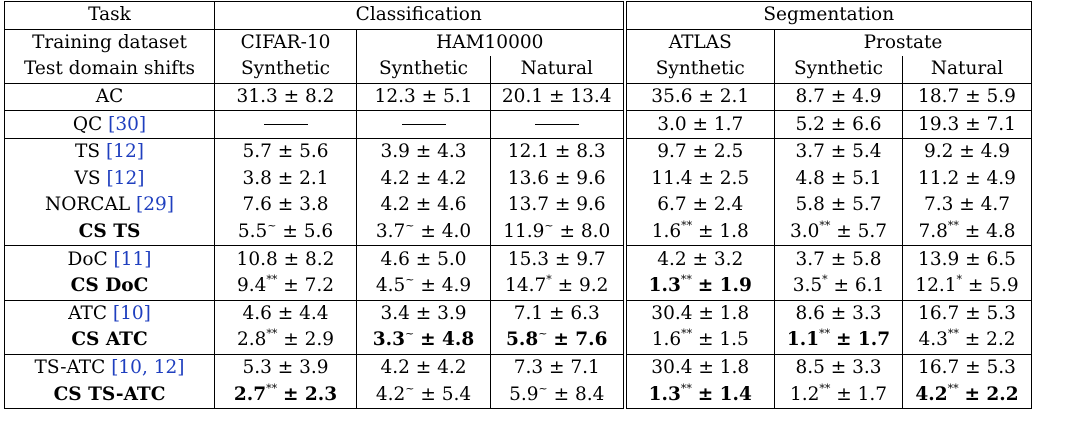 Image resolution: width=1075 pixels, height=447 pixels. What do you see at coordinates (807, 286) in the screenshot?
I see `metric-value: 3.5` at bounding box center [807, 286].